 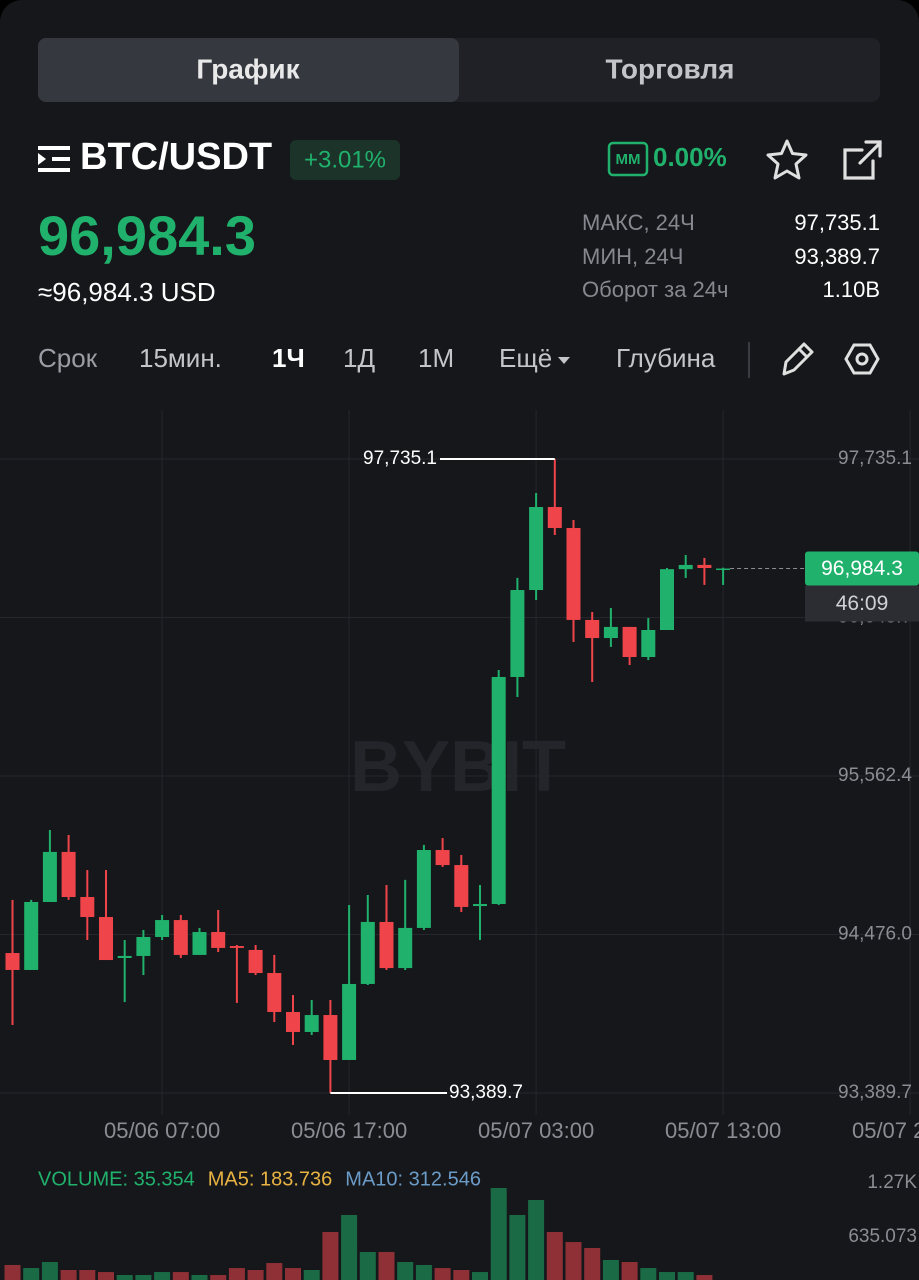 What do you see at coordinates (862, 603) in the screenshot?
I see `countdown: 46:09` at bounding box center [862, 603].